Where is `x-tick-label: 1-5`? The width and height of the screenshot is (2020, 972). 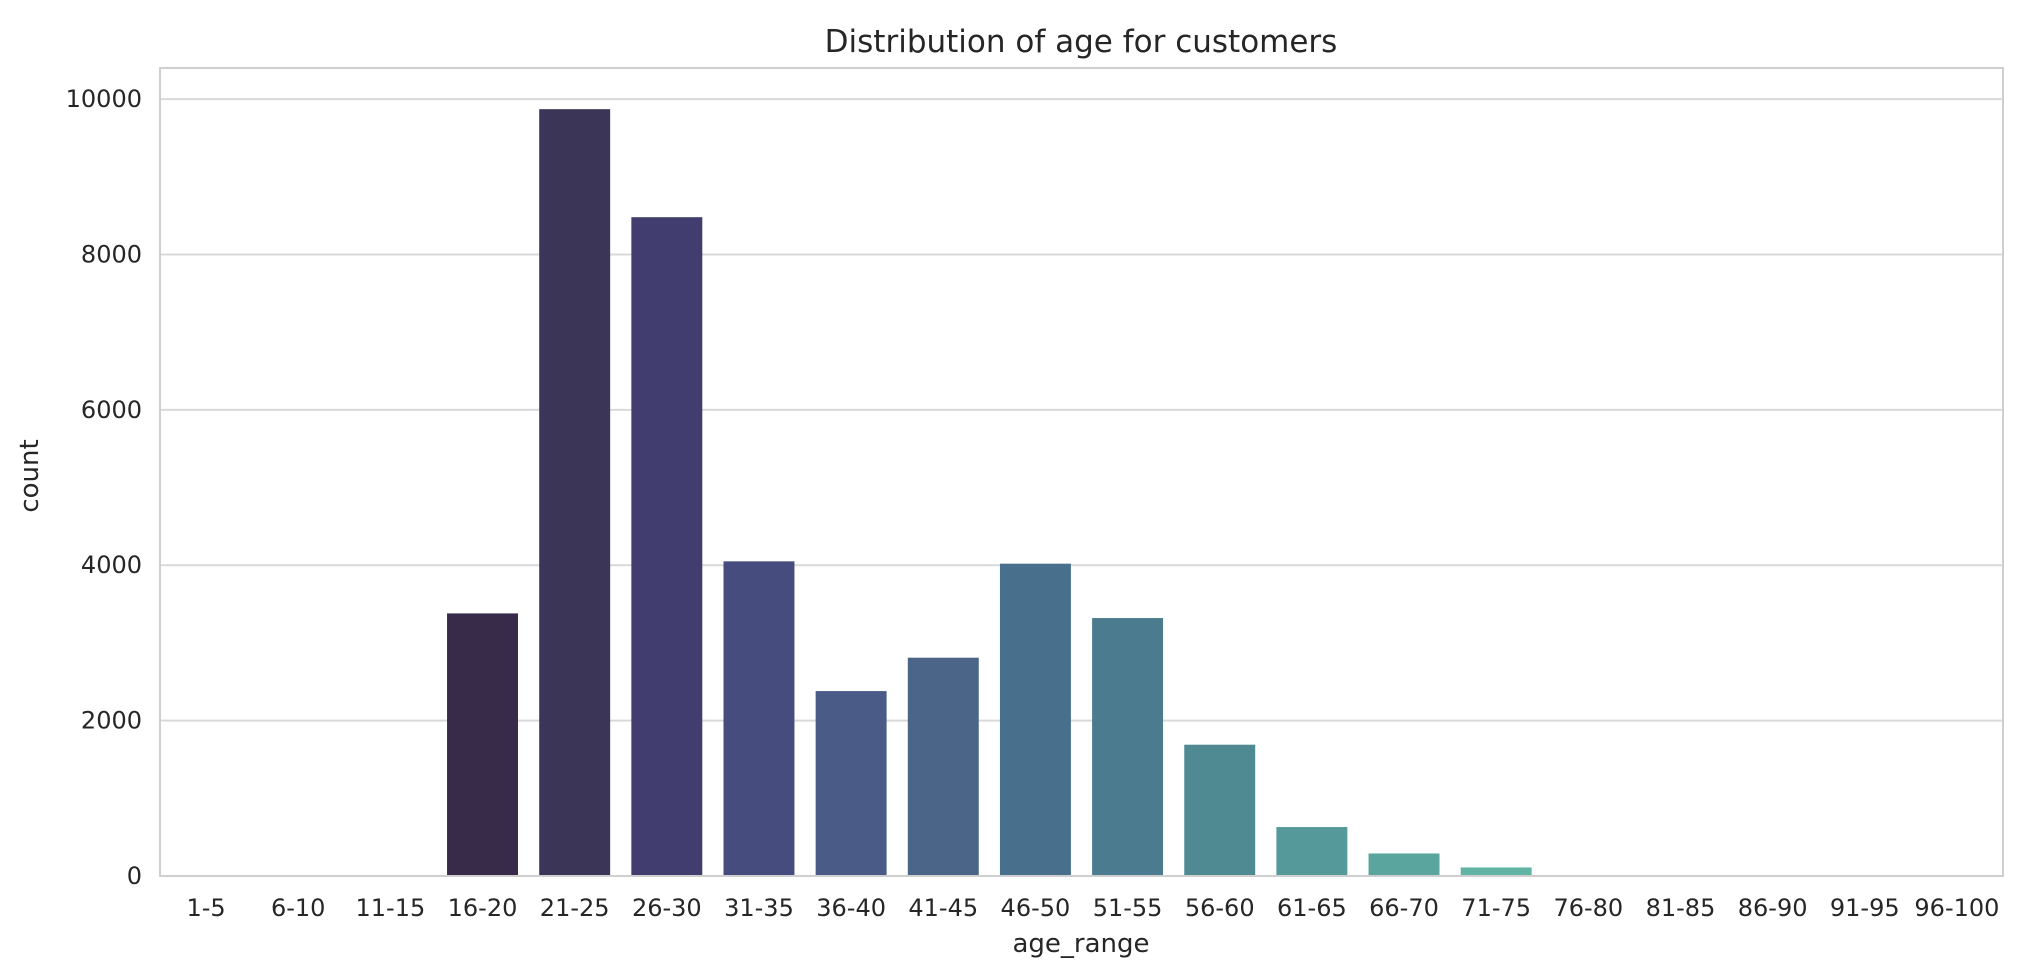 x-tick-label: 1-5 is located at coordinates (205, 908).